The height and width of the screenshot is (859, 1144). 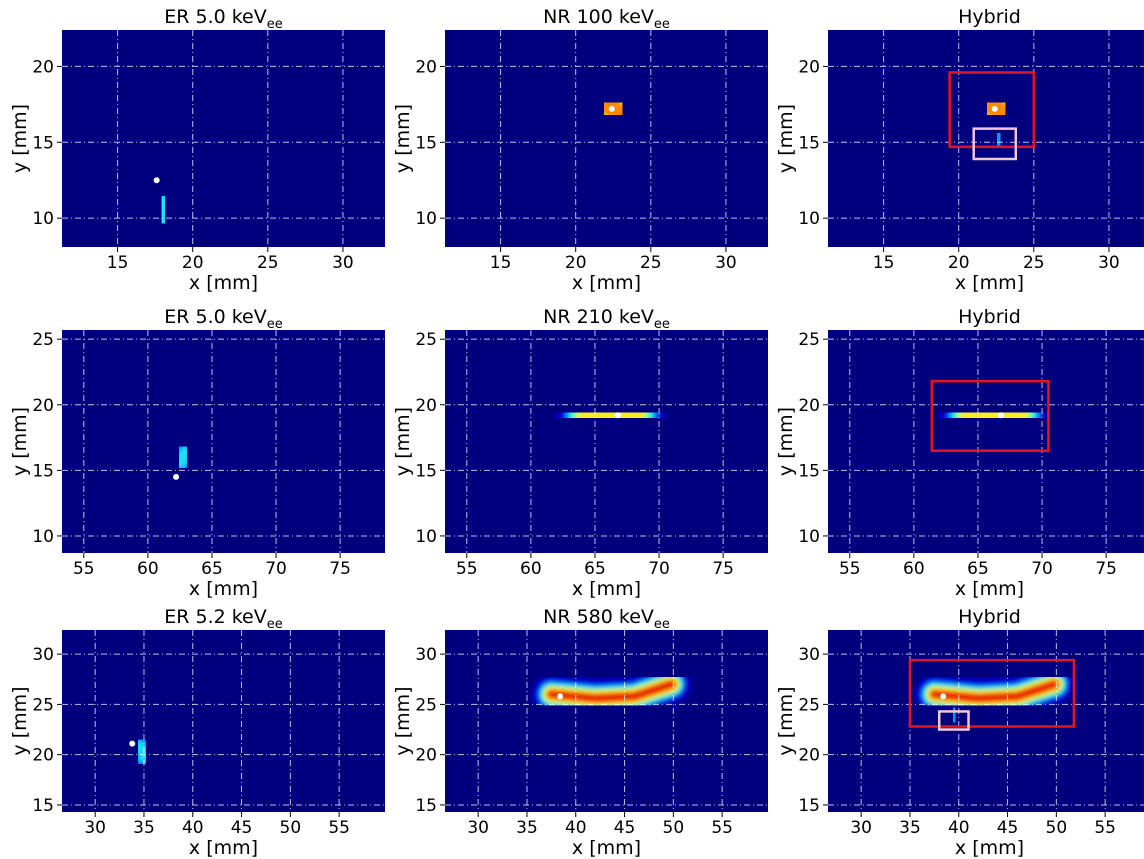 What do you see at coordinates (959, 732) in the screenshot?
I see `panel: 30 35 40 45 50 55 15 20 25 30 x [mm] y [mm] Hybrid` at bounding box center [959, 732].